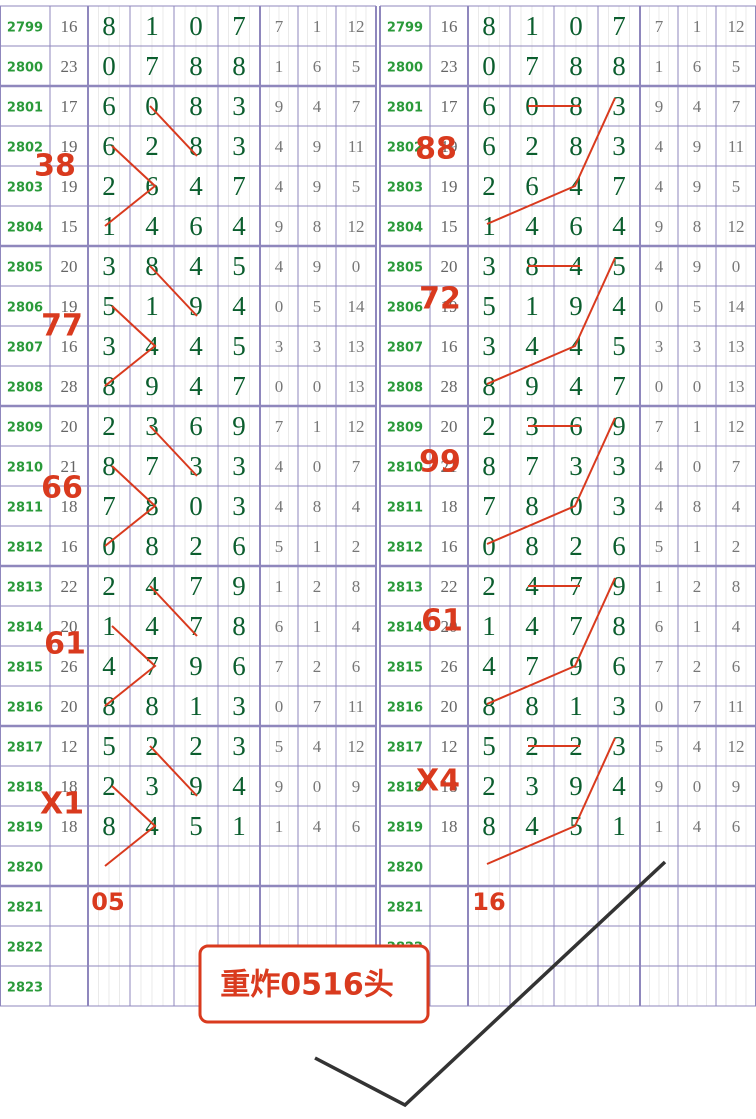 The width and height of the screenshot is (756, 1119). I want to click on extra-number: 11, so click(736, 706).